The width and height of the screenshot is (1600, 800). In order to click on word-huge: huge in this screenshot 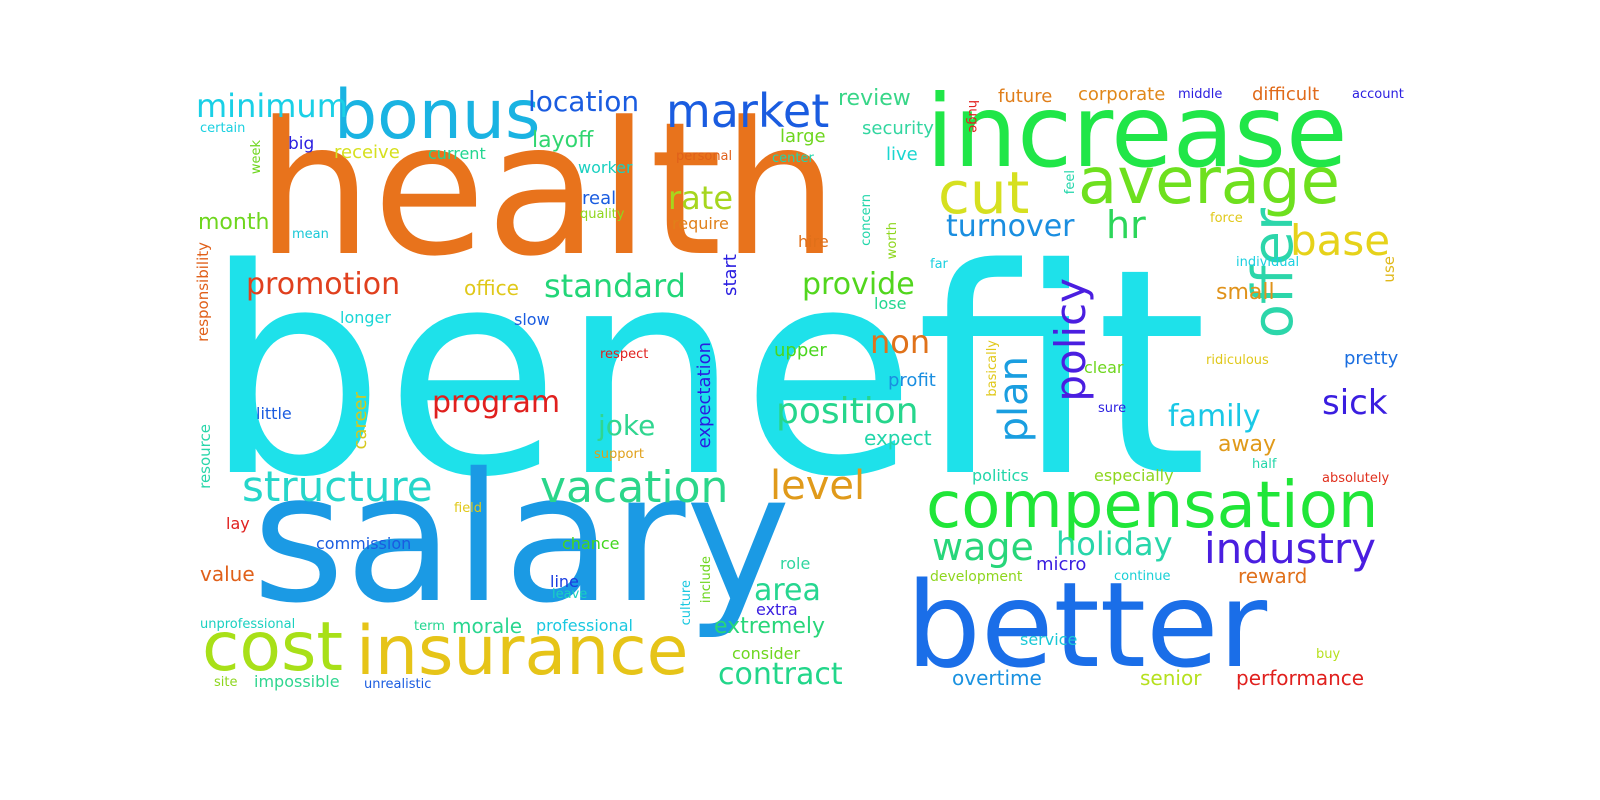, I will do `click(972, 116)`.